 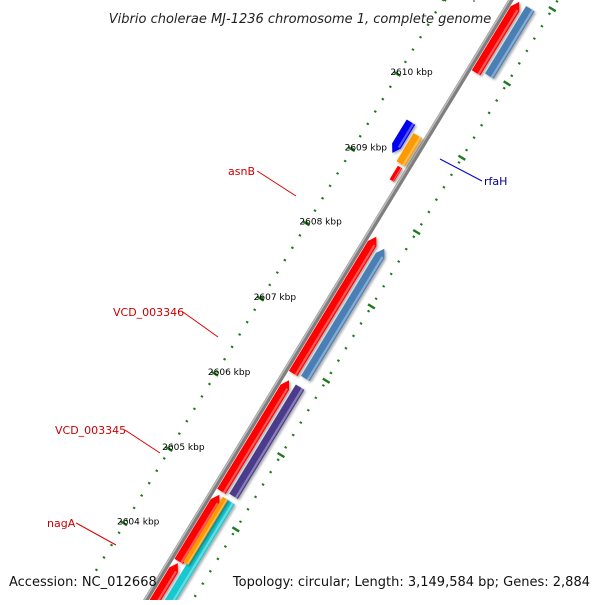 I want to click on orf-cyan-block, so click(x=198, y=552).